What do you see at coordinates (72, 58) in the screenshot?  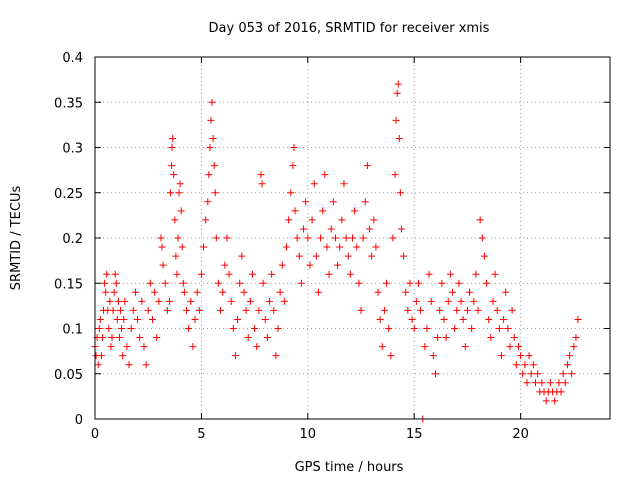 I see `y-tick-label: 0.4` at bounding box center [72, 58].